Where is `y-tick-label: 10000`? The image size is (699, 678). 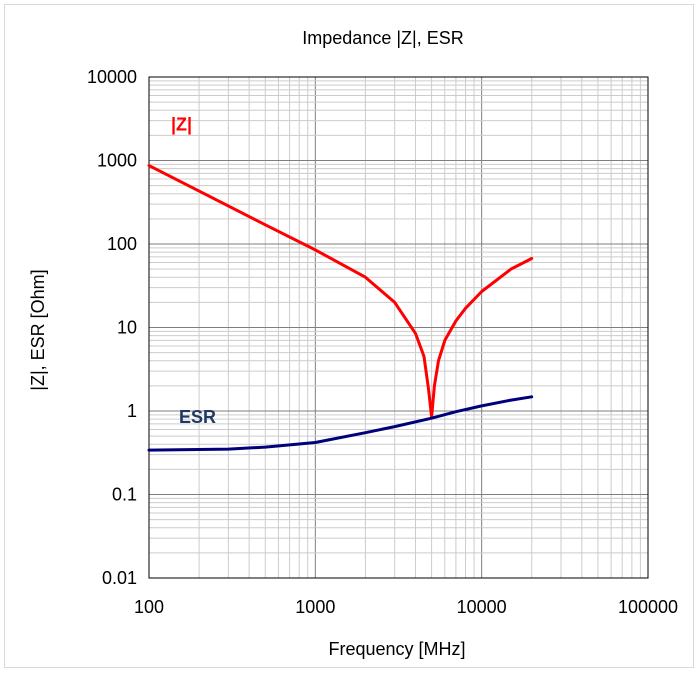
y-tick-label: 10000 is located at coordinates (112, 77).